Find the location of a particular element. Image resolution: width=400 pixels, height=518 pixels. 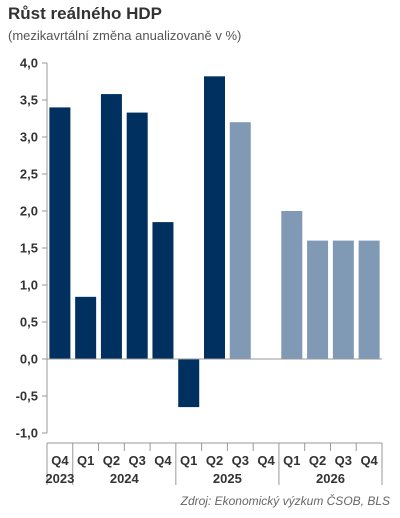

chart-subtitle: (mezikavrtální změna anualizovaně v %) is located at coordinates (125, 35).